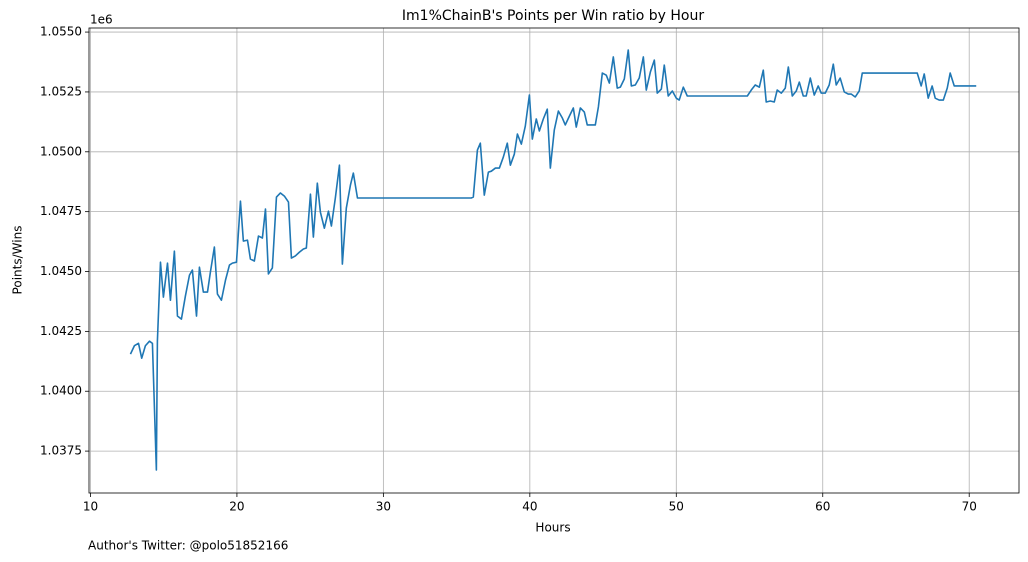 This screenshot has width=1028, height=562. What do you see at coordinates (101, 20) in the screenshot?
I see `y-offset-label: 1e6` at bounding box center [101, 20].